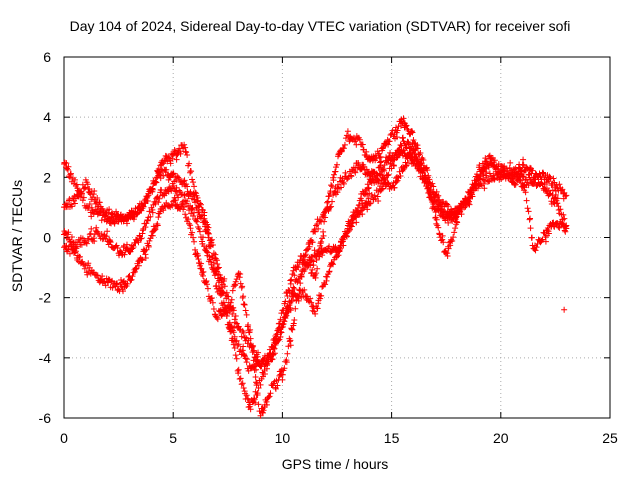  I want to click on x-axis-label: GPS time / hours, so click(335, 464).